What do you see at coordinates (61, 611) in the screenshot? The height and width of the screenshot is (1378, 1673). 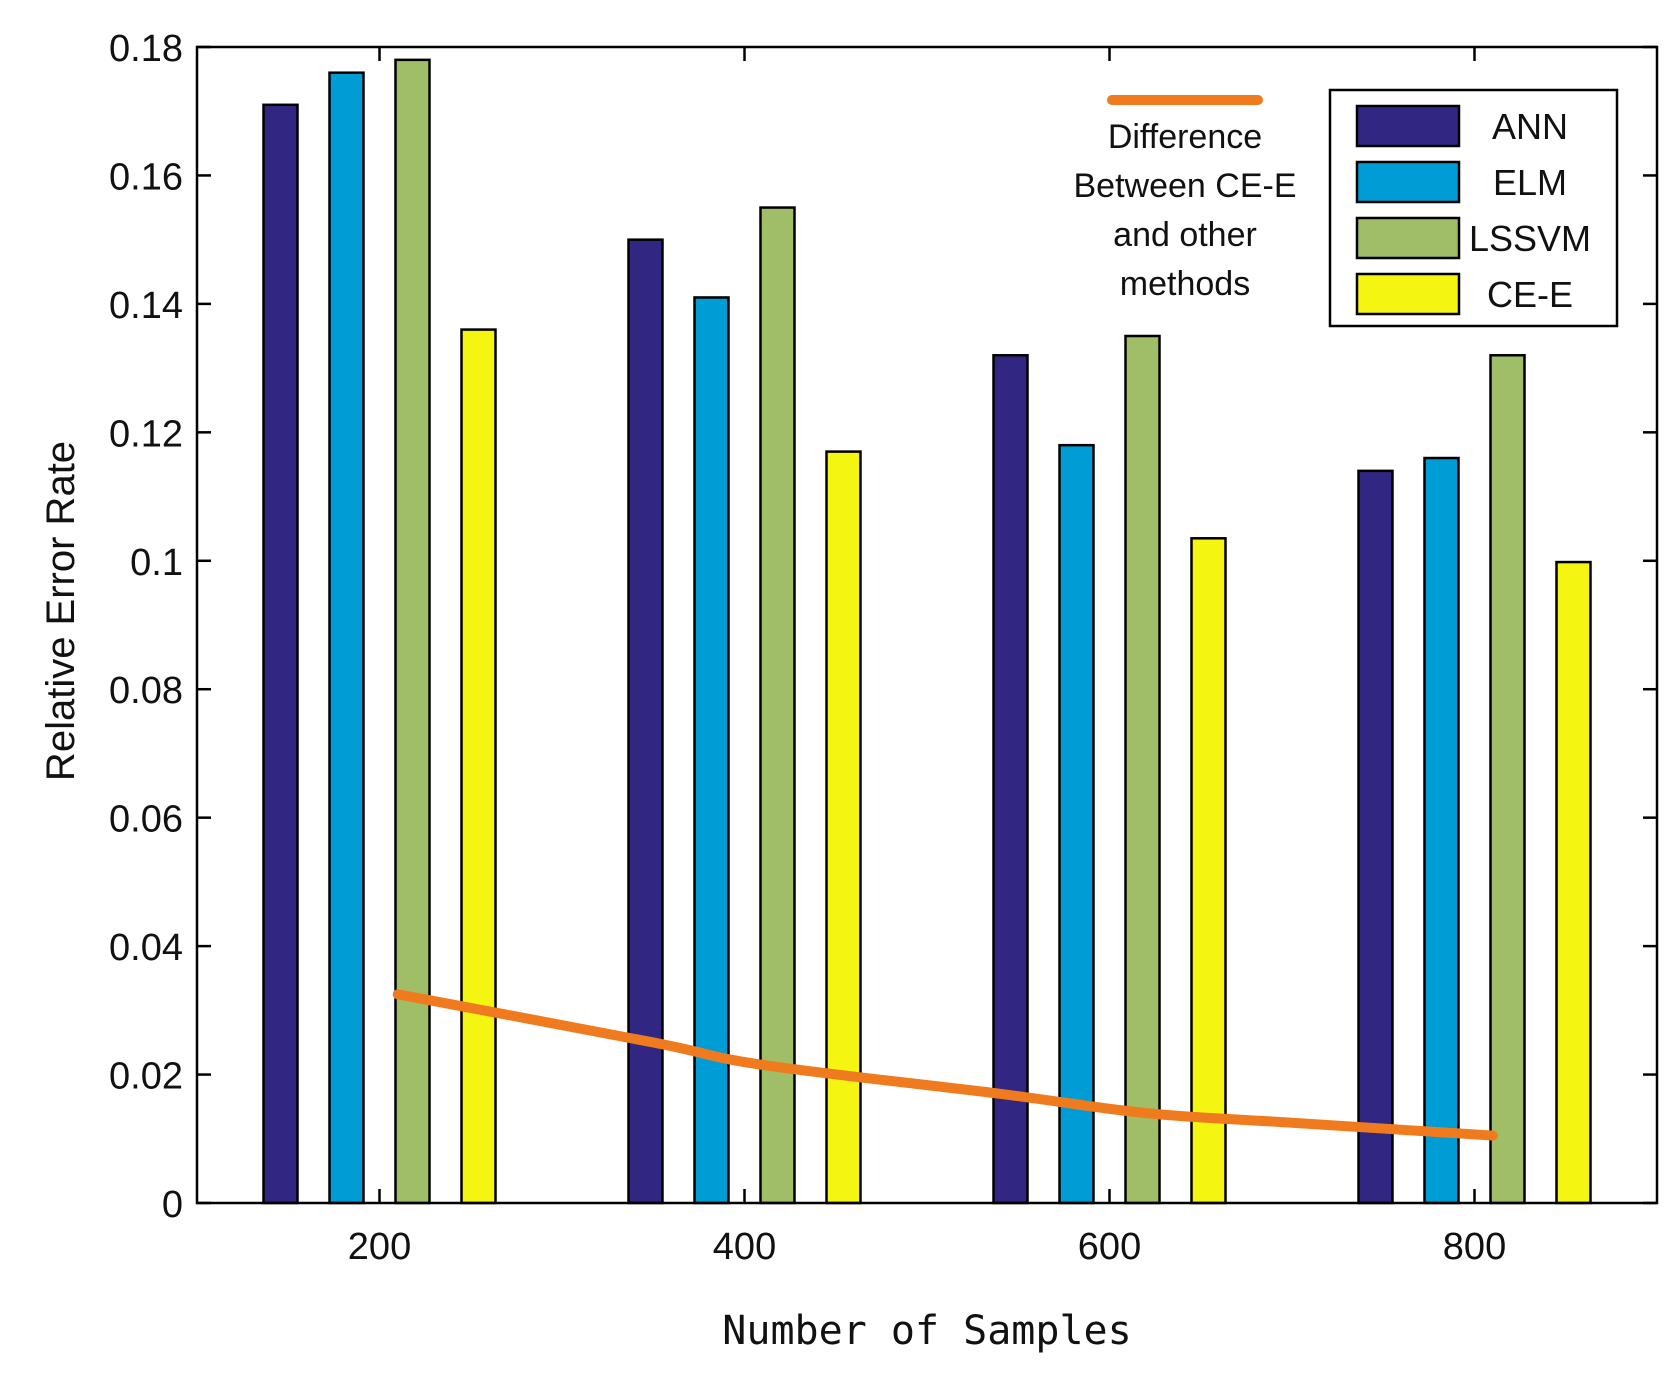 I see `y-axis-title: Relative Error Rate` at bounding box center [61, 611].